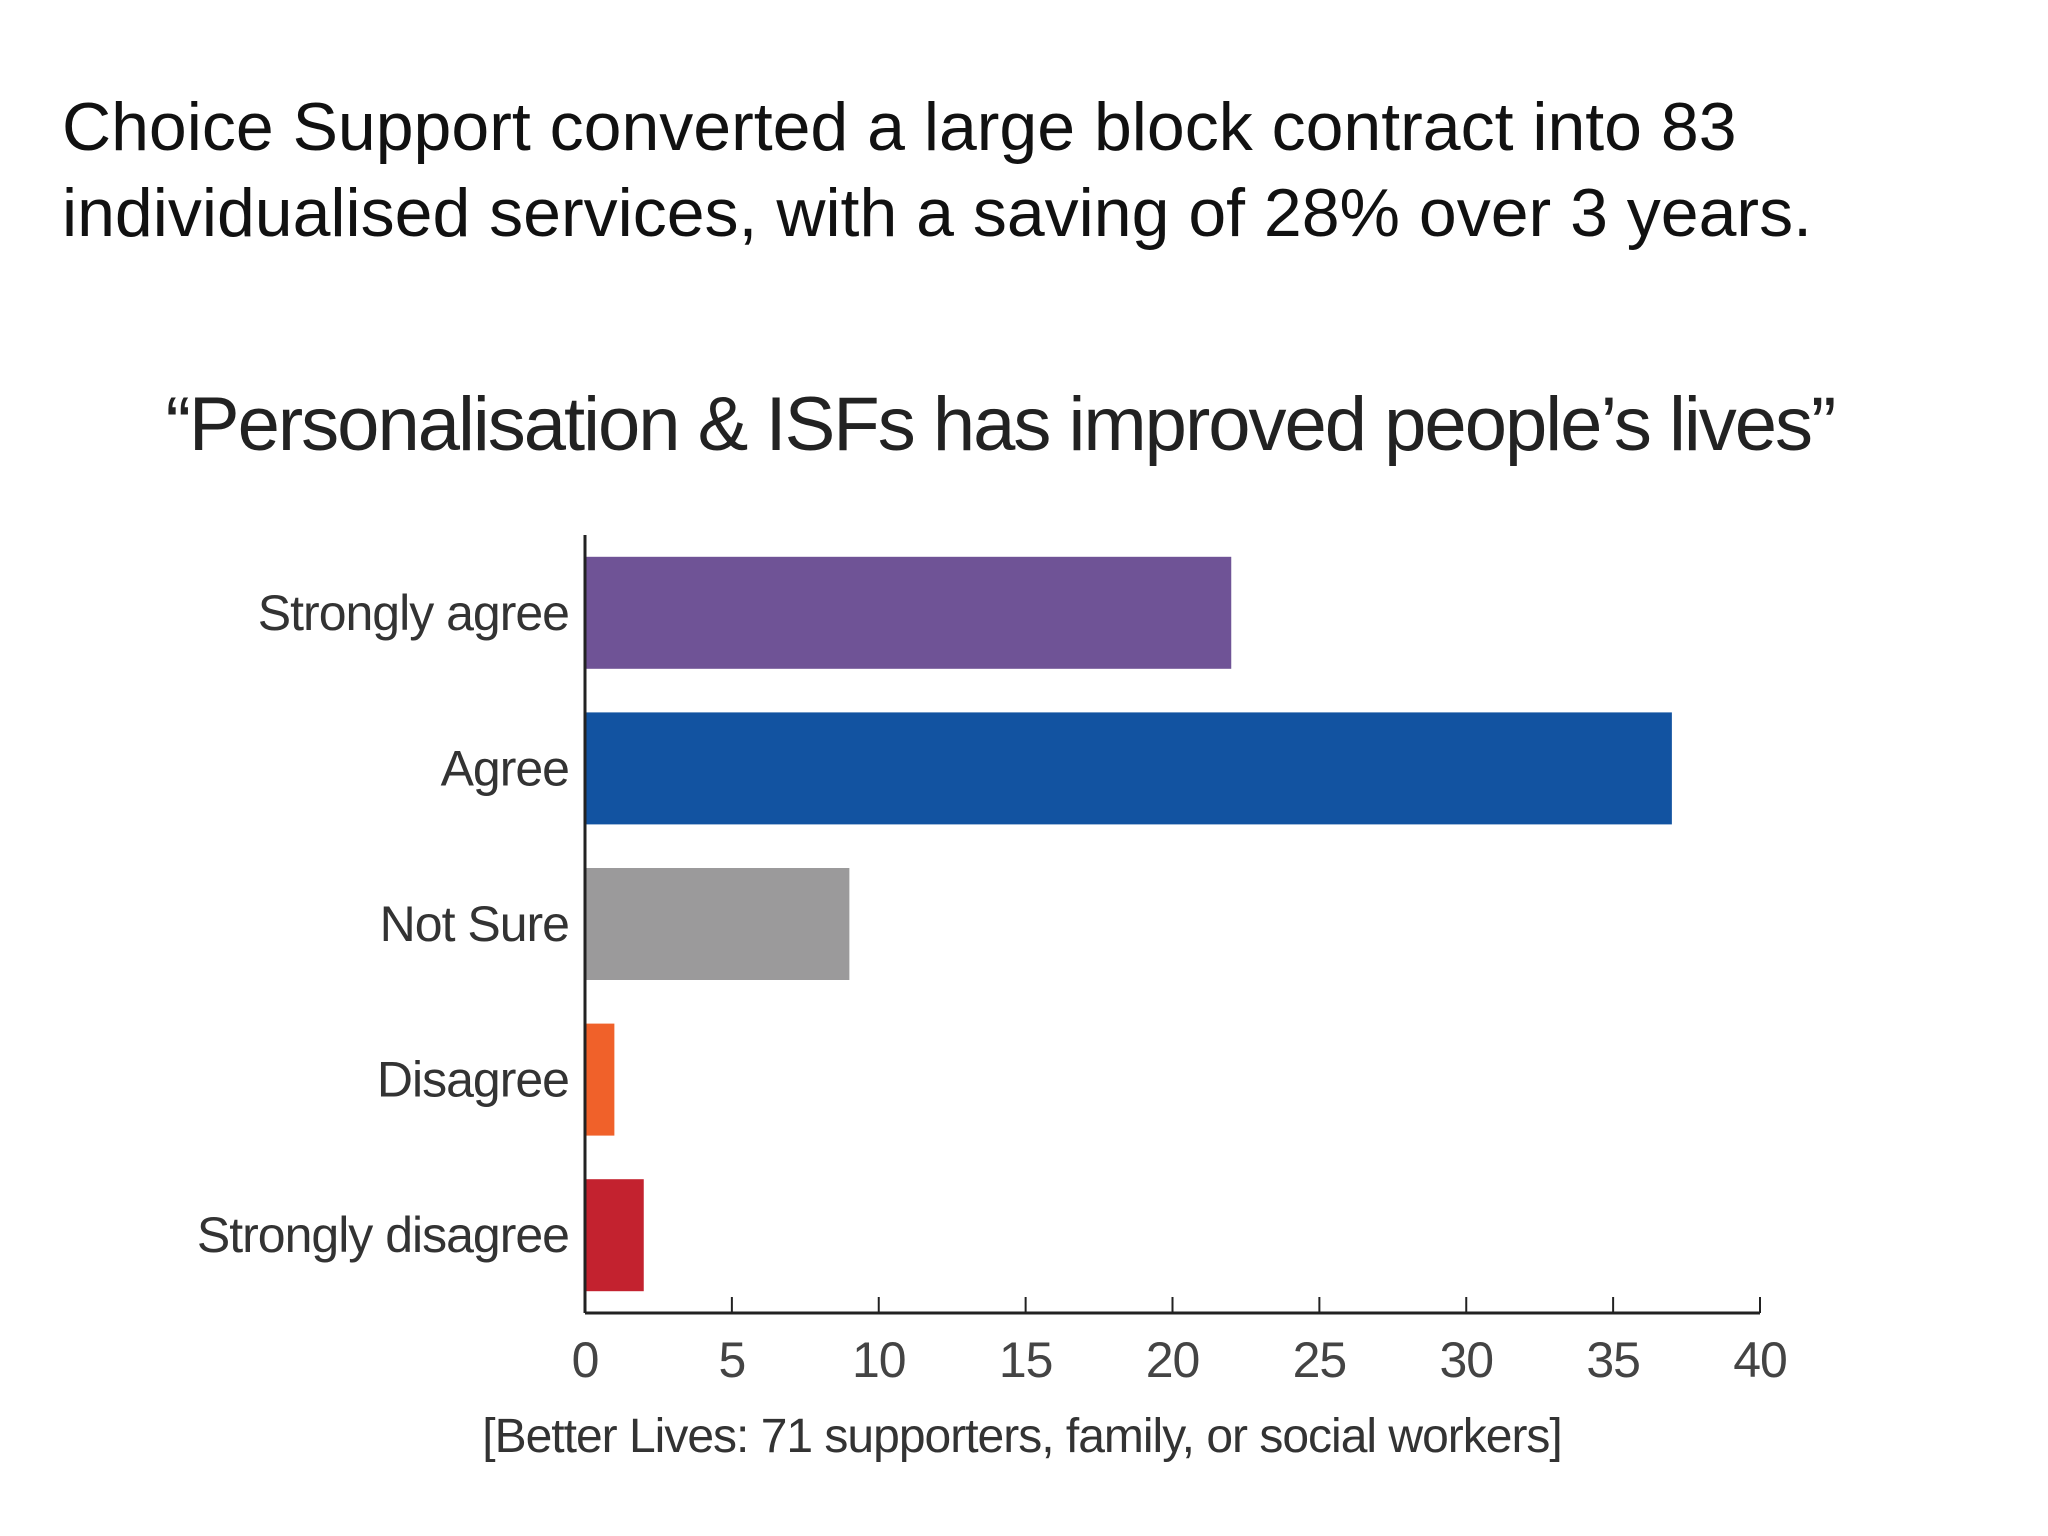  I want to click on category-label-agree: Agree, so click(505, 768).